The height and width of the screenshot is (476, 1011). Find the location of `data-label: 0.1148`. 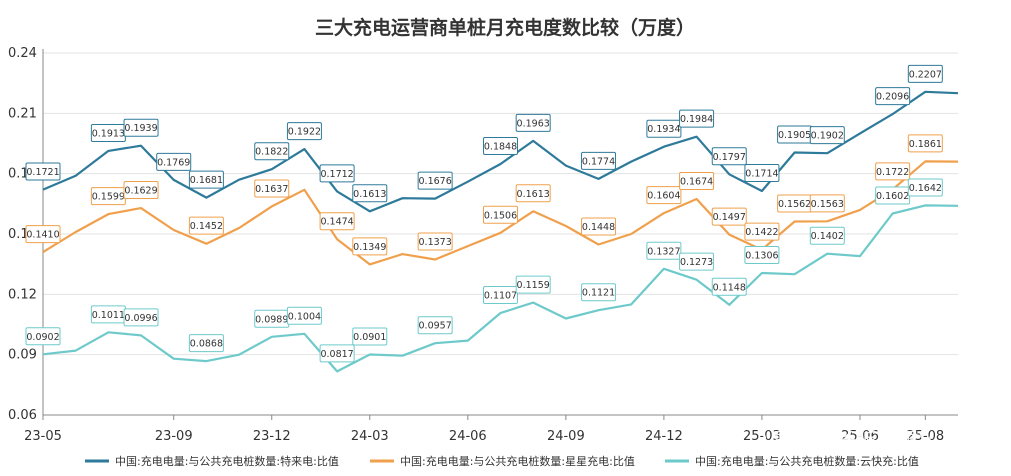

data-label: 0.1148 is located at coordinates (729, 286).